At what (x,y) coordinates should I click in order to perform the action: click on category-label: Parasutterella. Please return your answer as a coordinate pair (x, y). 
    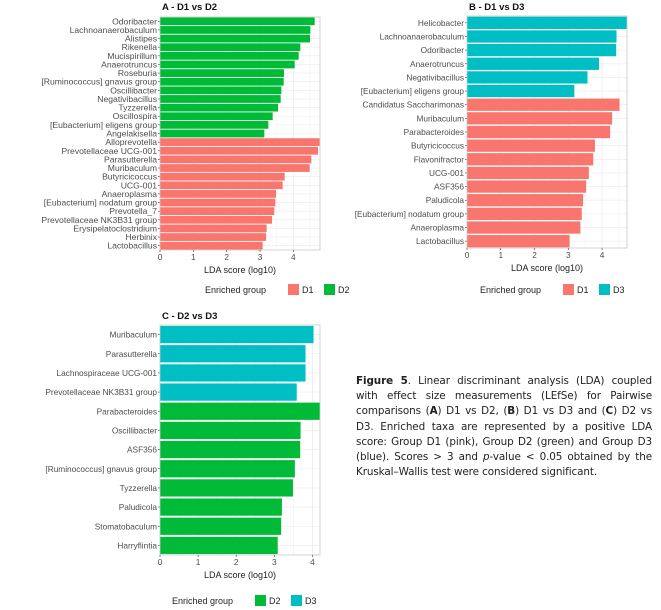
    Looking at the image, I should click on (132, 354).